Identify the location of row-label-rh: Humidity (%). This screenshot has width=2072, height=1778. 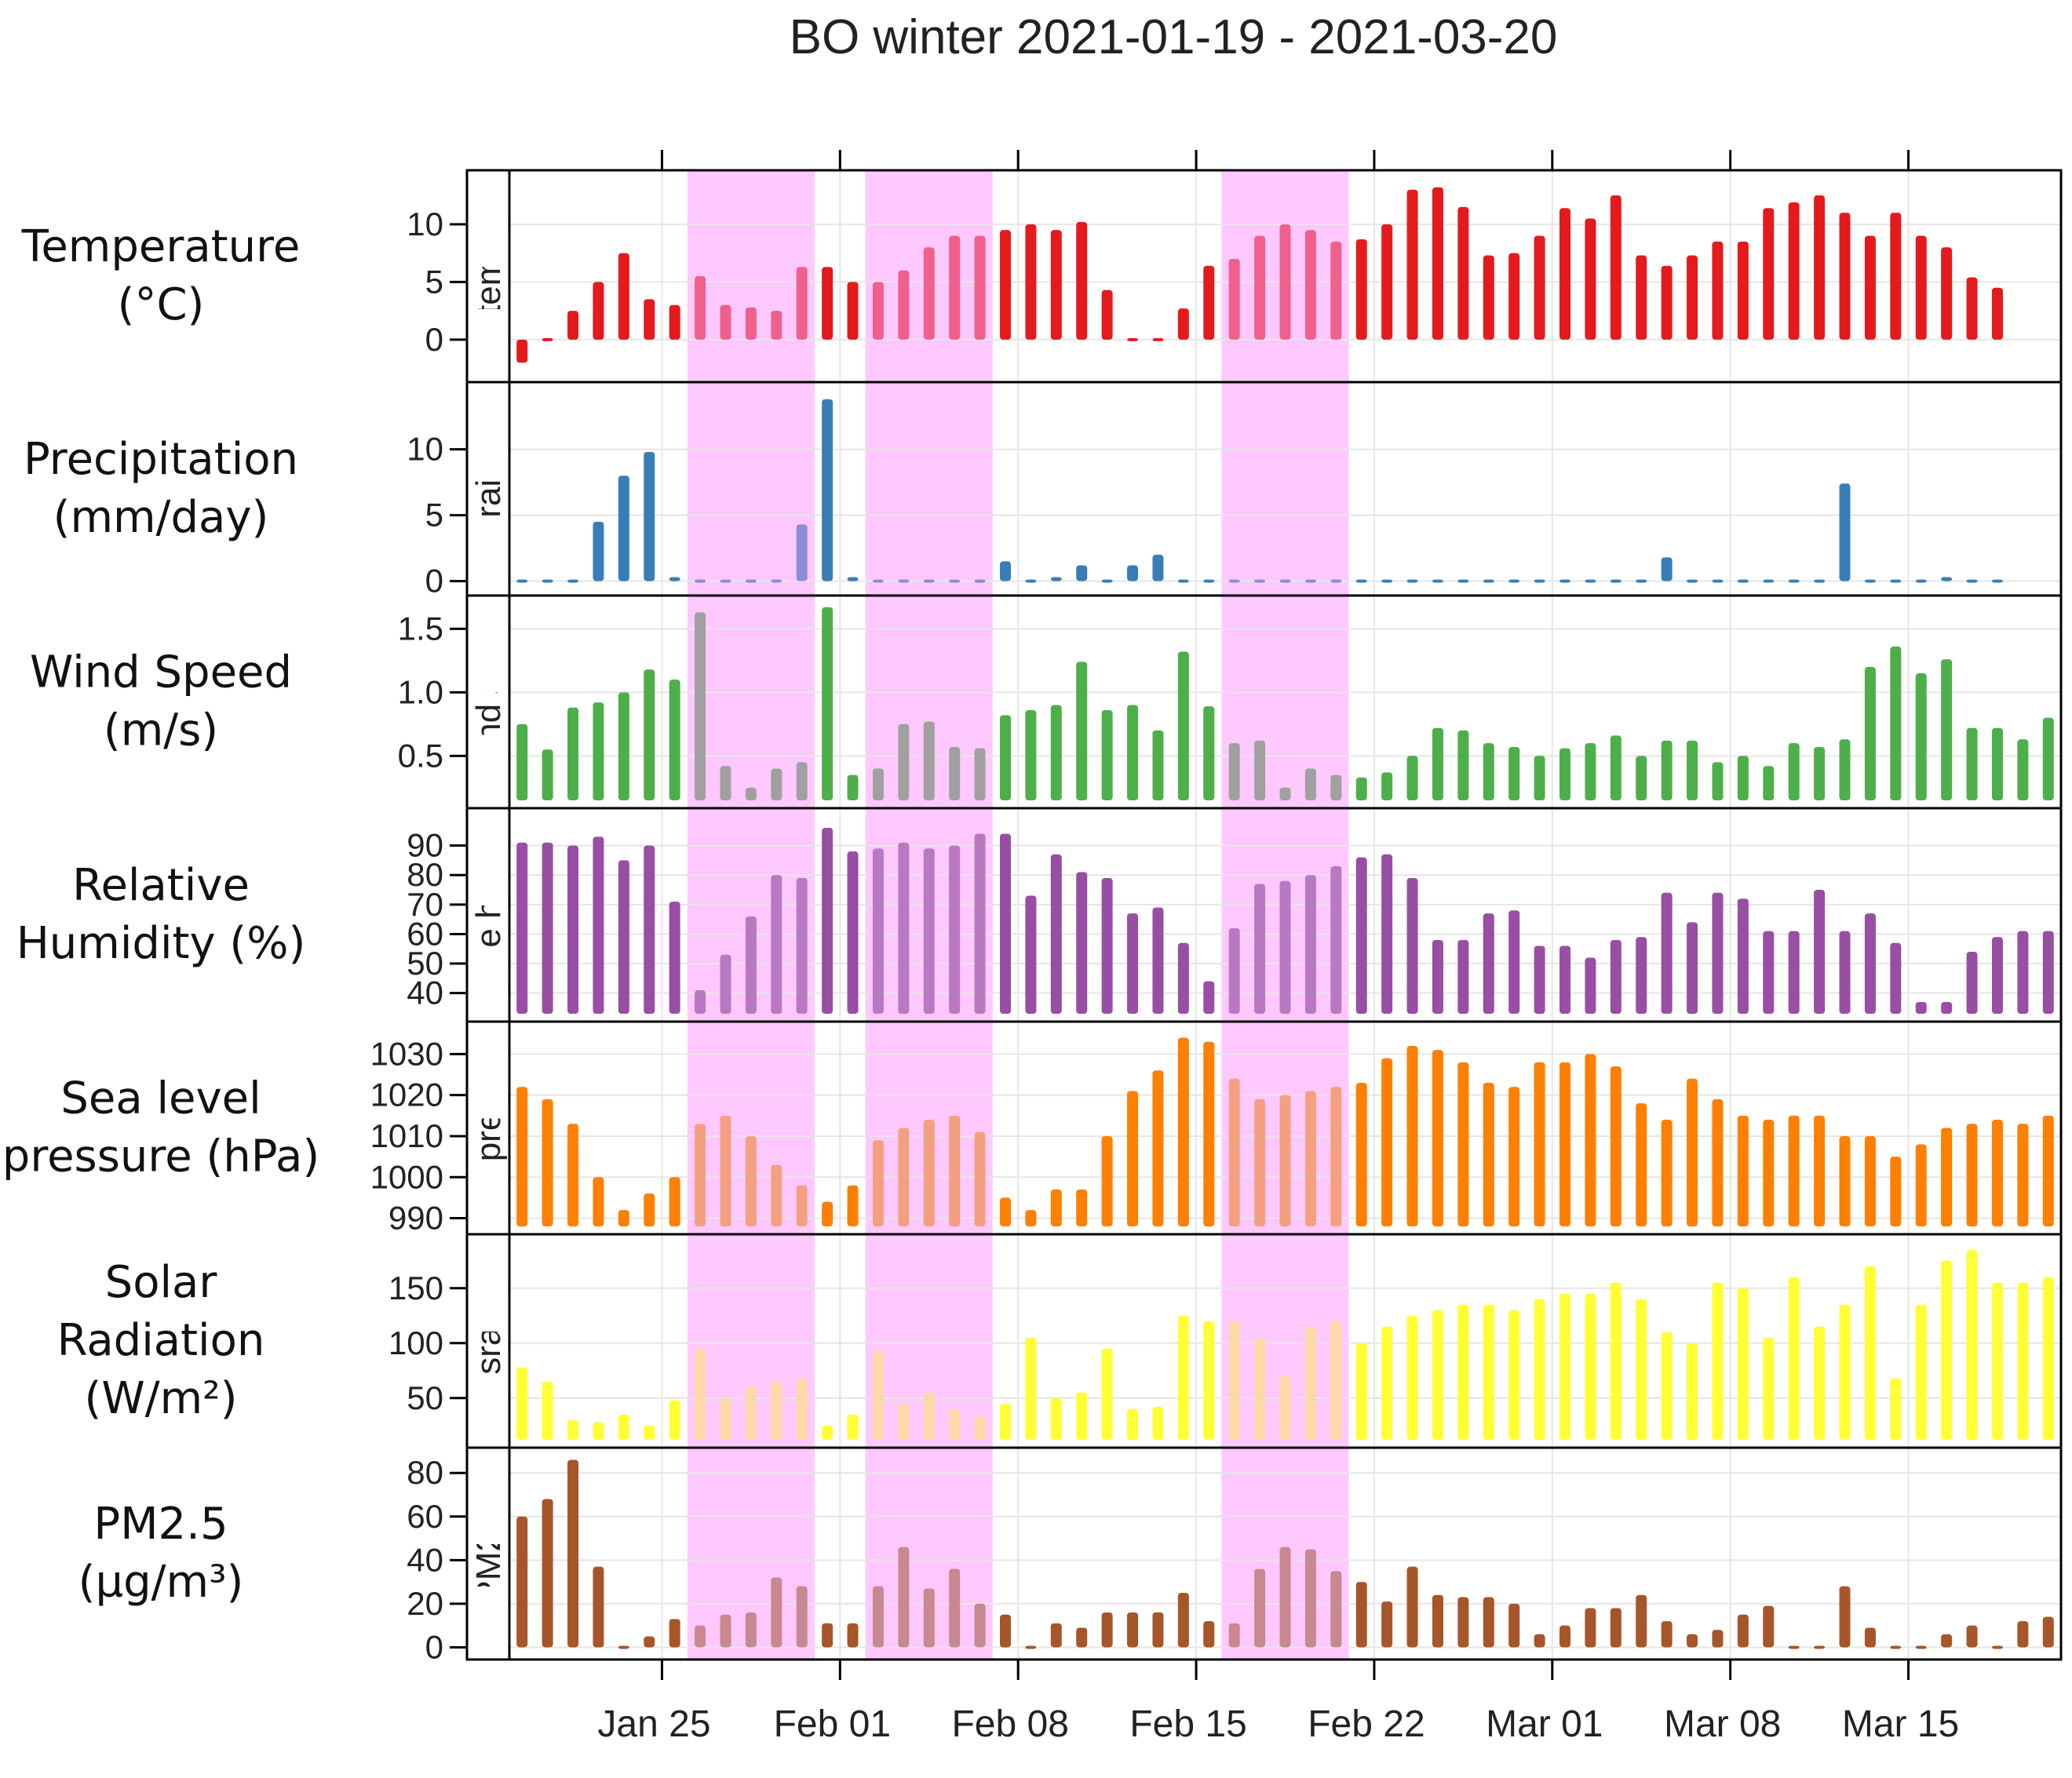
(161, 943).